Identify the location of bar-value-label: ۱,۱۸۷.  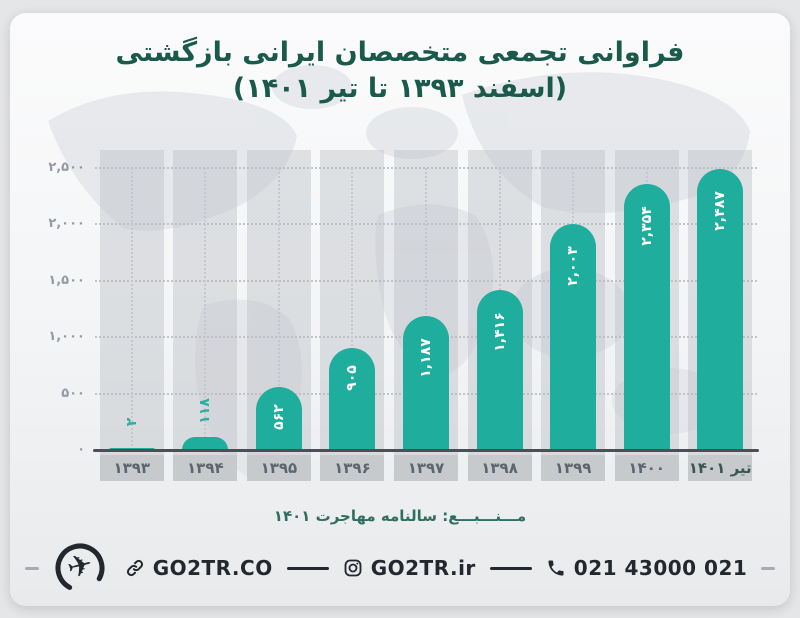
(426, 358).